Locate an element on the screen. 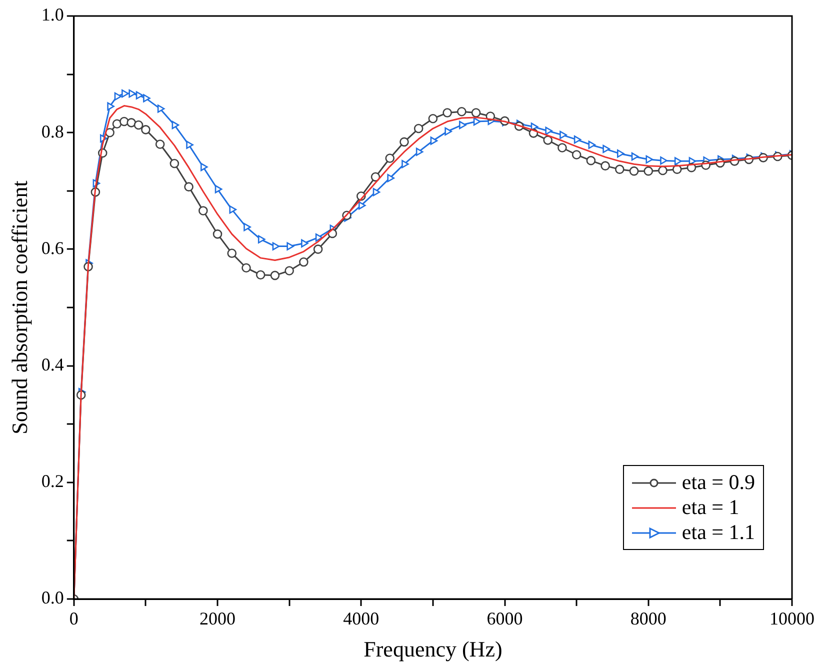 The image size is (824, 672). legend-label: eta = 1 is located at coordinates (711, 507).